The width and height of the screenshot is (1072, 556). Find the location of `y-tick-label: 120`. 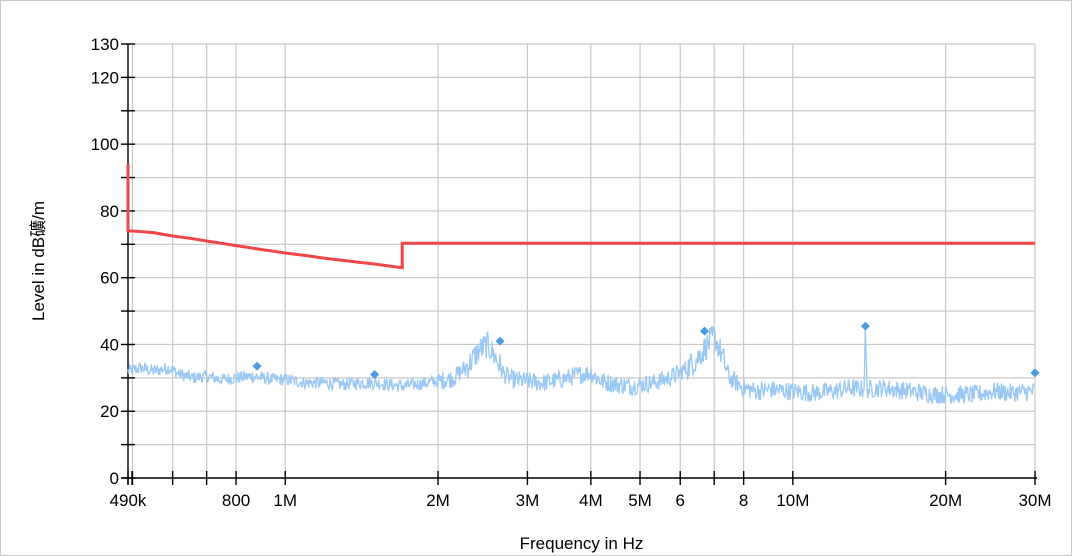

y-tick-label: 120 is located at coordinates (105, 77).